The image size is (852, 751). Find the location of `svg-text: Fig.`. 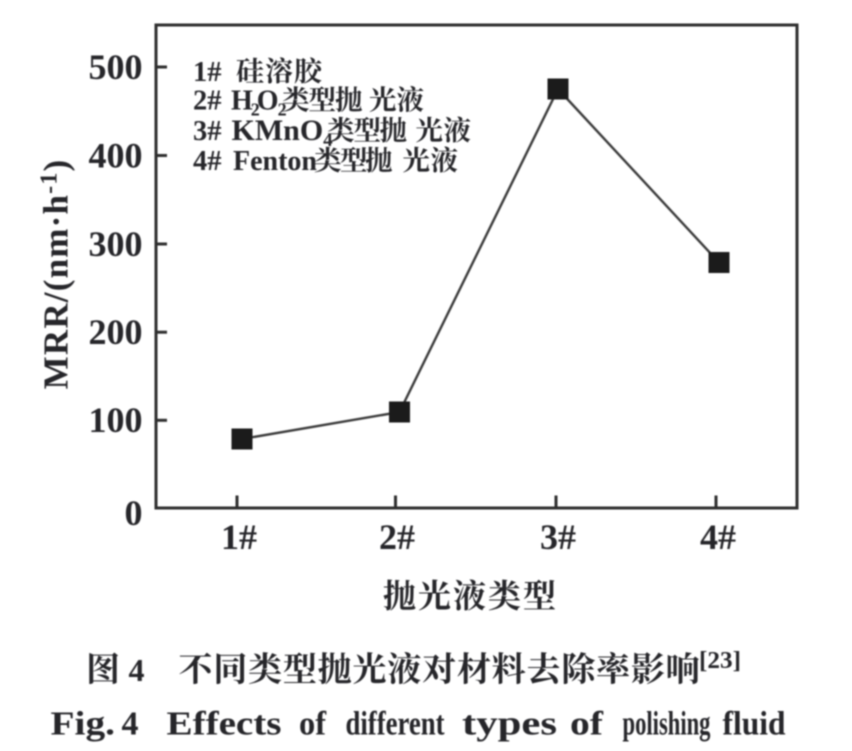

svg-text: Fig. is located at coordinates (83, 724).